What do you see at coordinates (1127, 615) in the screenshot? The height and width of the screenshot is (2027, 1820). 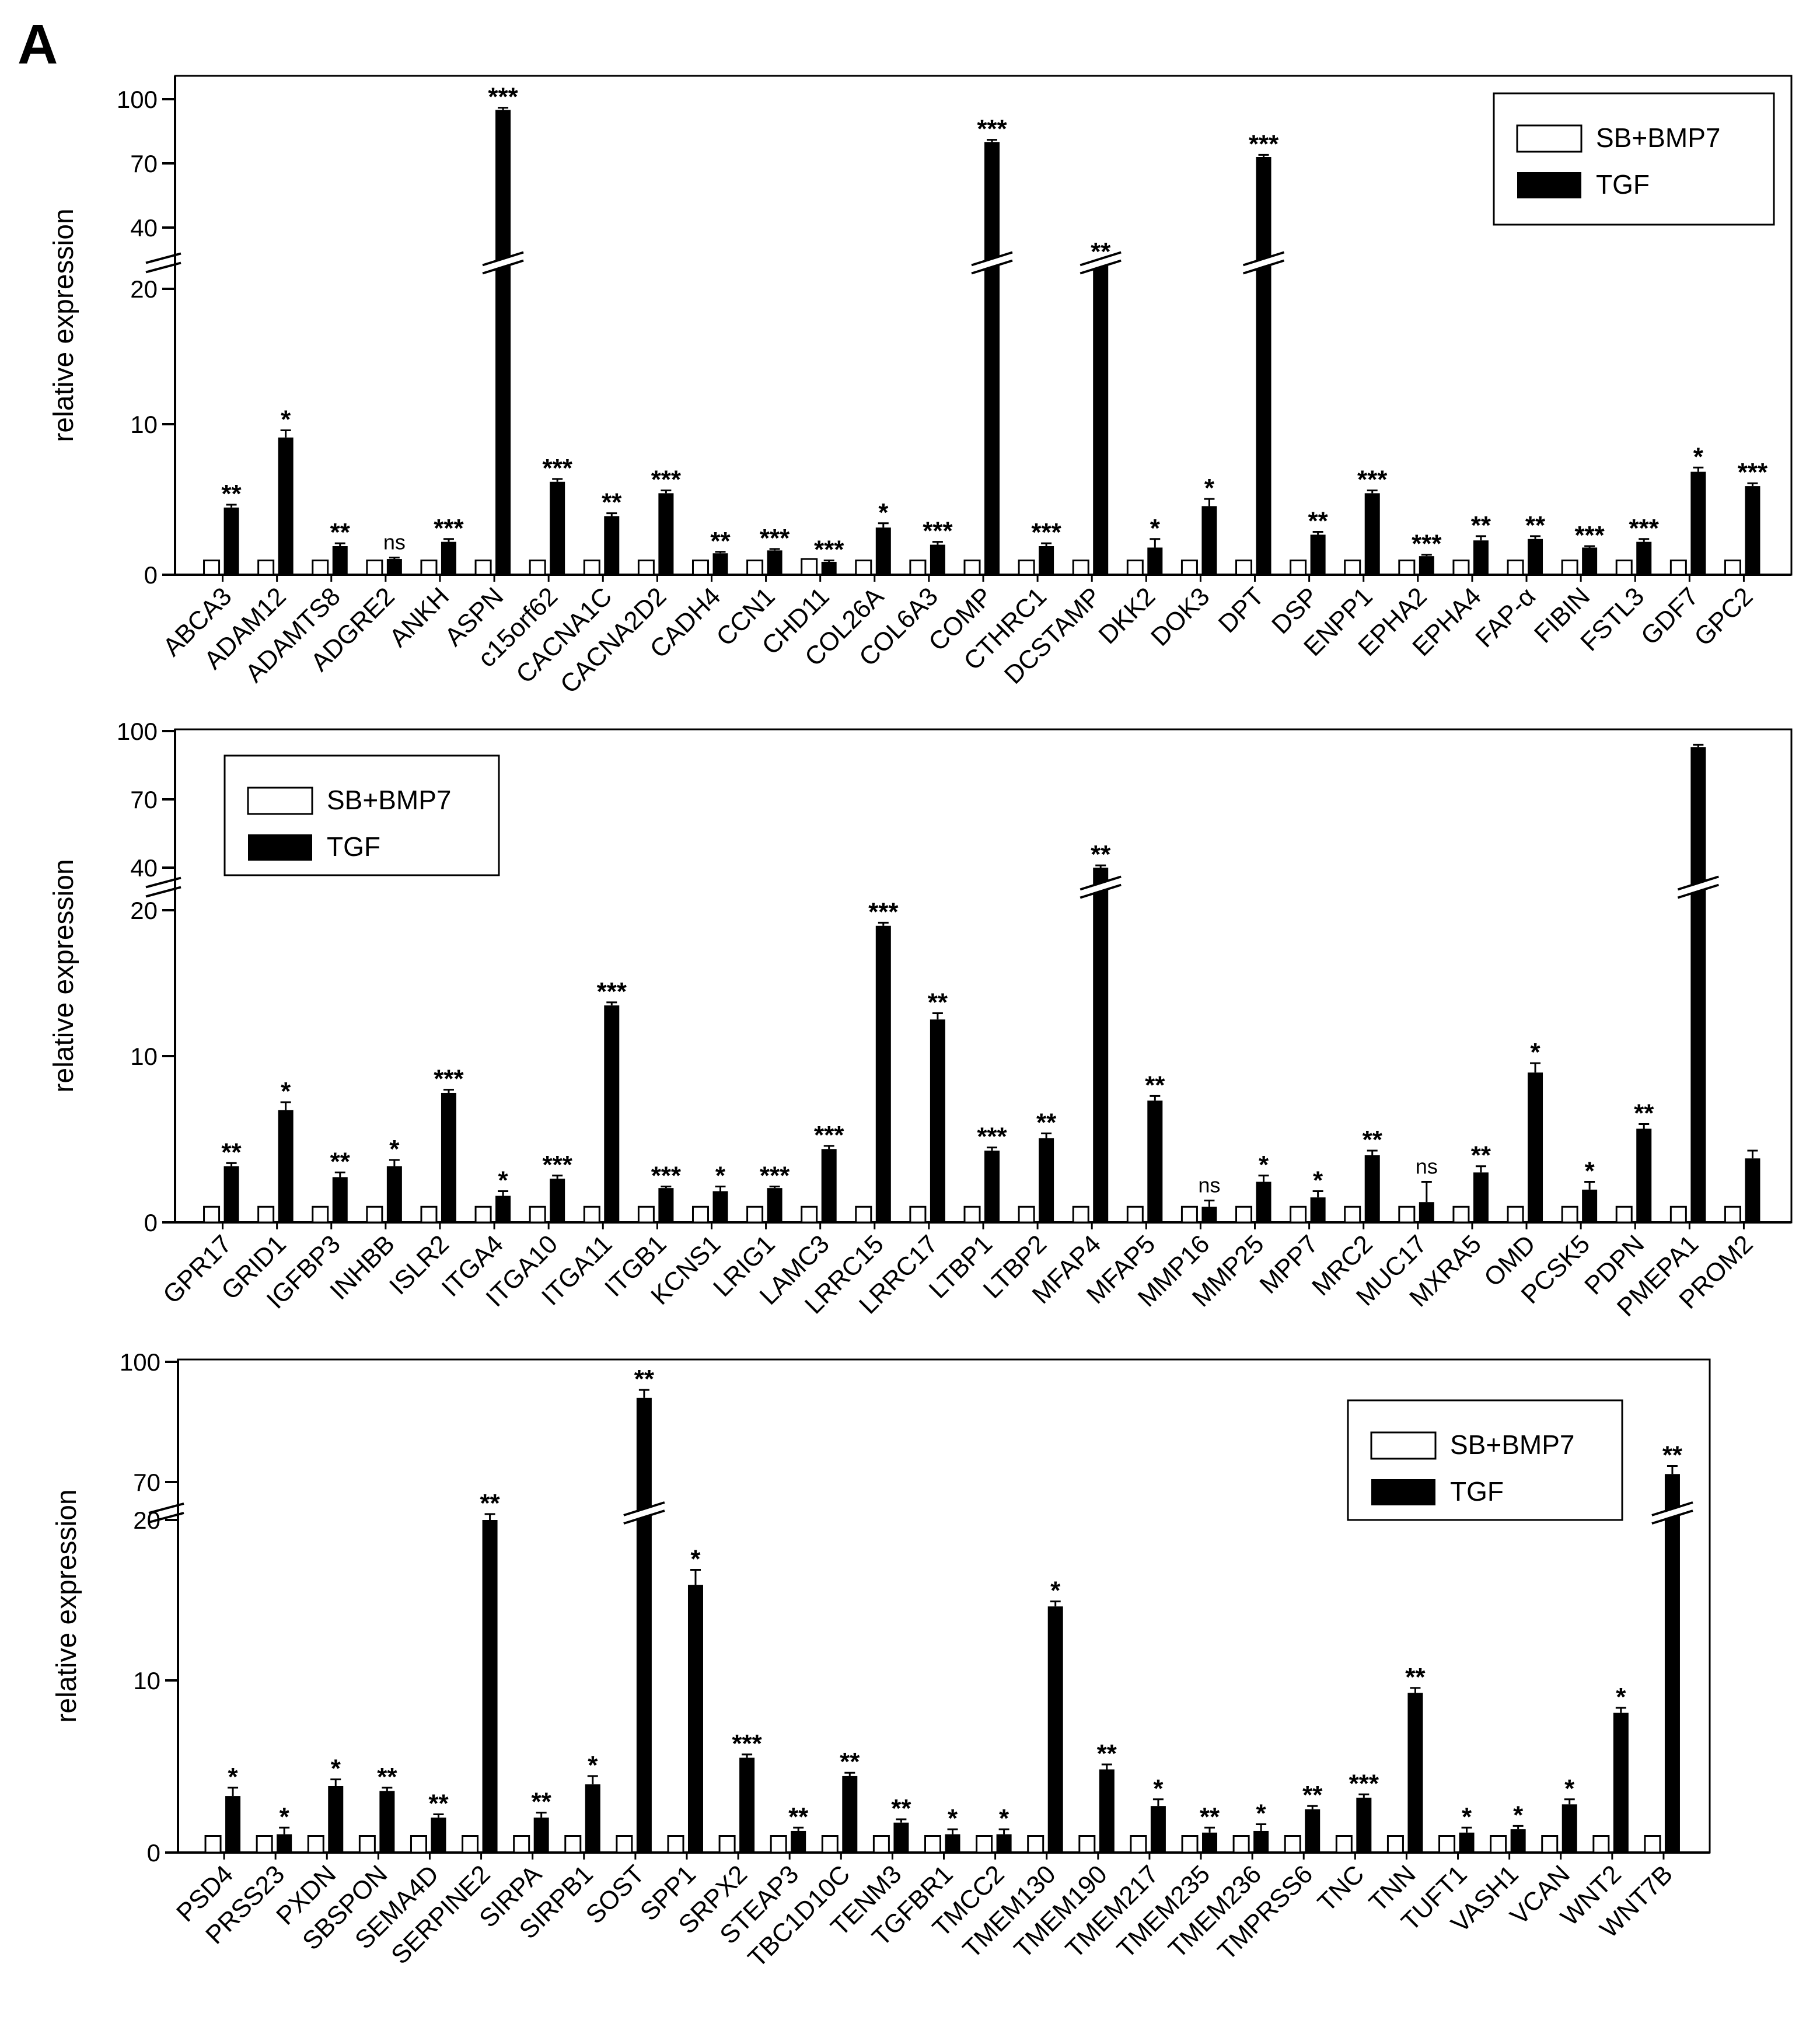 I see `x-tick-label: DKK2` at bounding box center [1127, 615].